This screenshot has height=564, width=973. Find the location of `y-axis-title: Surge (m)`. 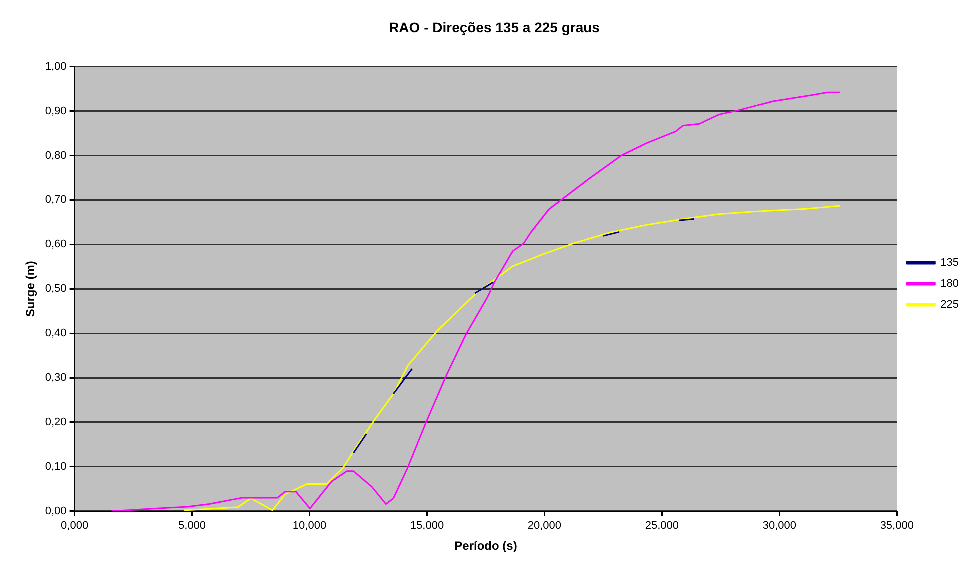

y-axis-title: Surge (m) is located at coordinates (31, 289).